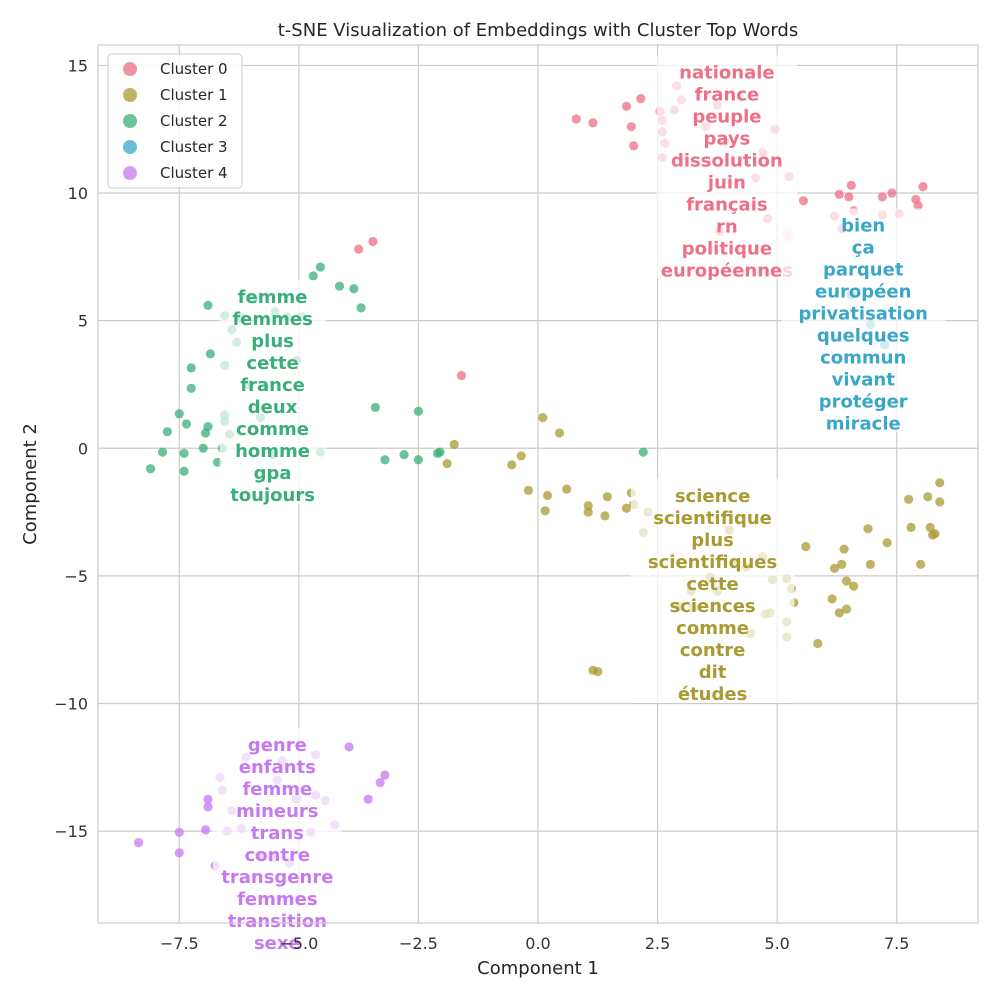 The width and height of the screenshot is (1000, 1000). I want to click on cluster-top-word: transgenre, so click(277, 877).